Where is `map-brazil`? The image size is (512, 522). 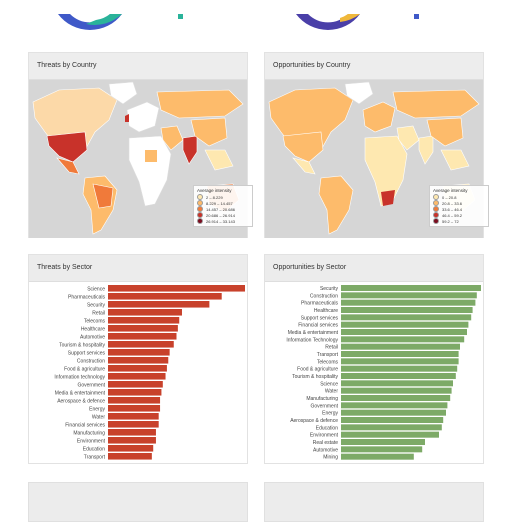 map-brazil is located at coordinates (103, 196).